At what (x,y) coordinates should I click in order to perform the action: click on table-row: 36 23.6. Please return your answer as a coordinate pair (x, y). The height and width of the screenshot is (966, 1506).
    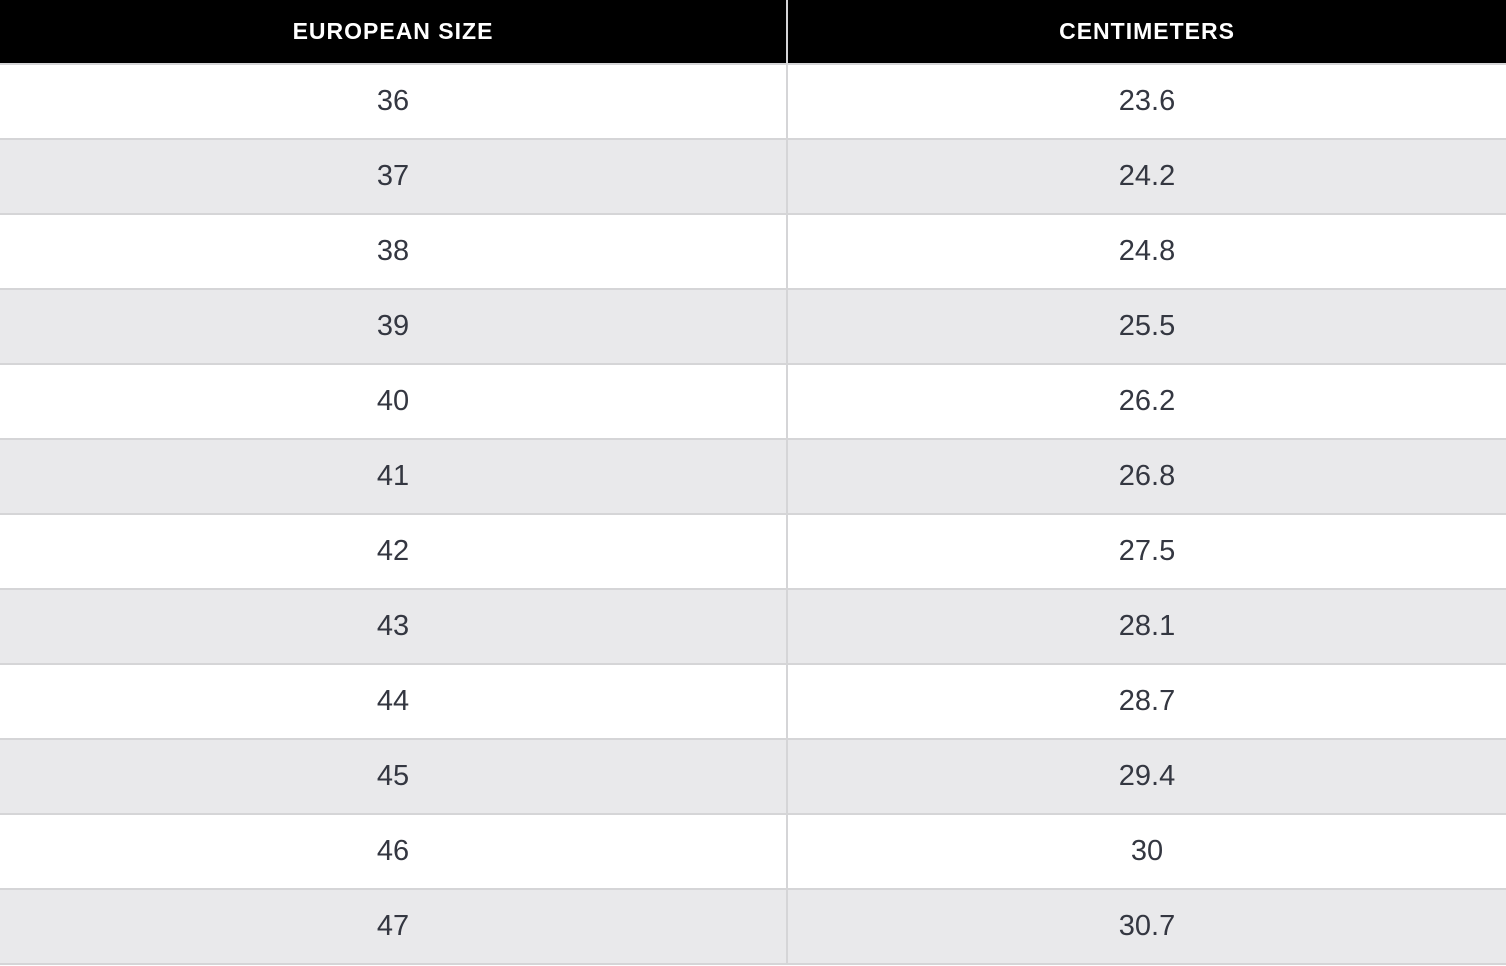
    Looking at the image, I should click on (753, 102).